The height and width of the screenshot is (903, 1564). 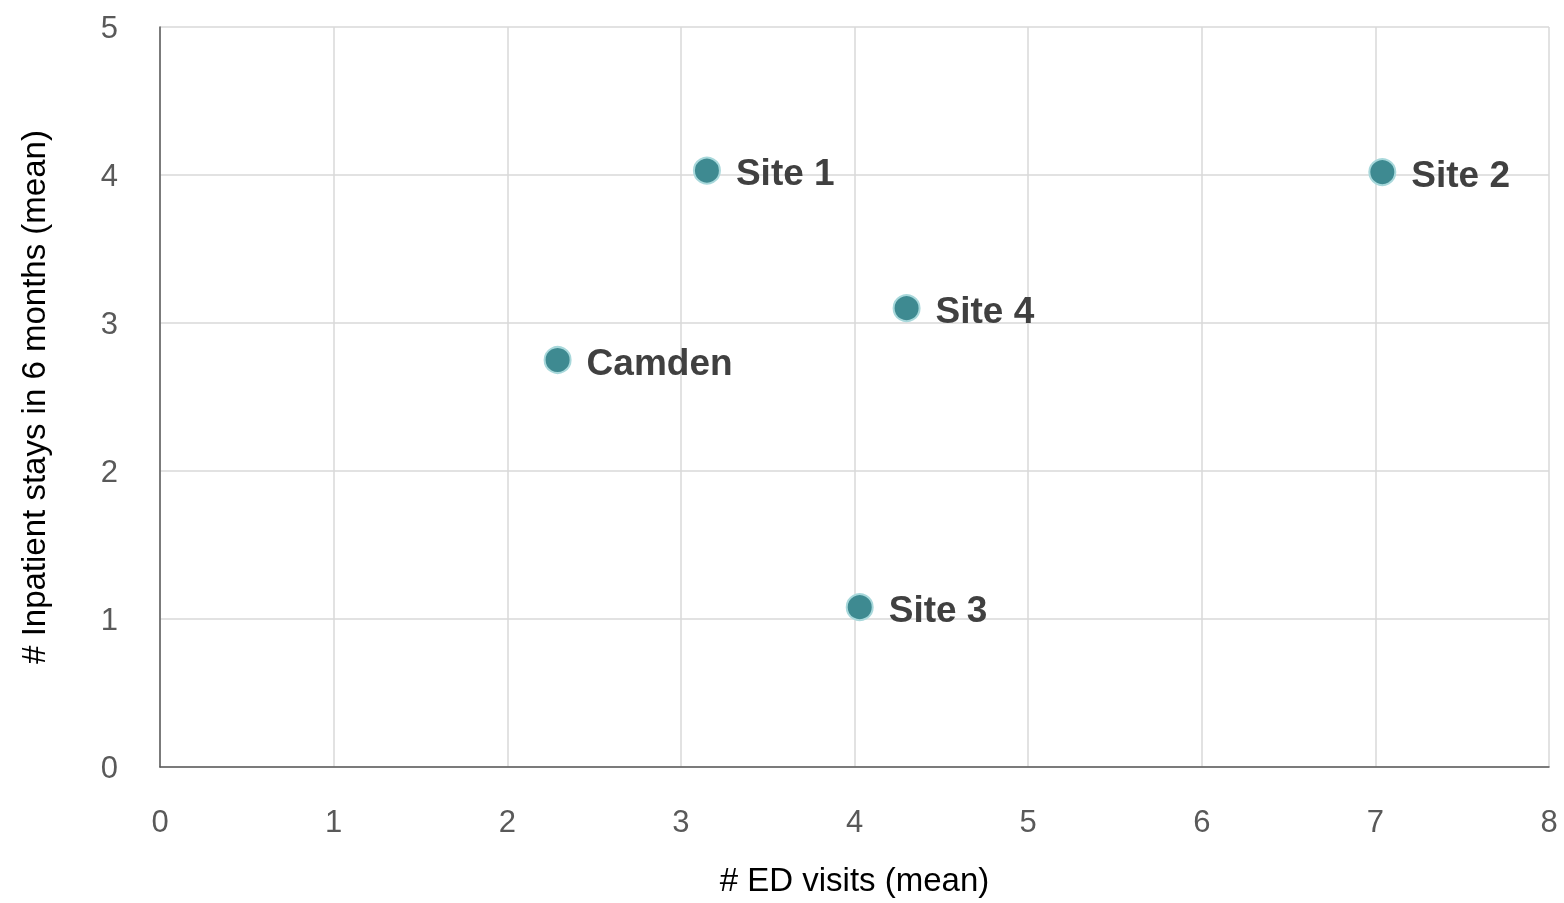 I want to click on x-tick-label: 4, so click(x=854, y=821).